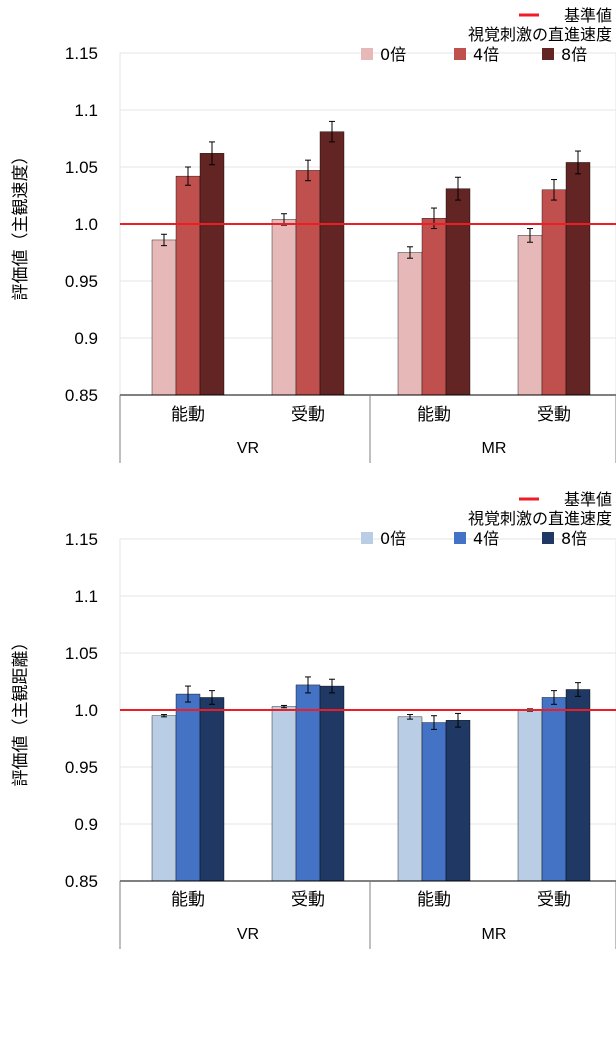  Describe the element at coordinates (21, 710) in the screenshot. I see `y-axis-label: 評価値（主観距離）` at that location.